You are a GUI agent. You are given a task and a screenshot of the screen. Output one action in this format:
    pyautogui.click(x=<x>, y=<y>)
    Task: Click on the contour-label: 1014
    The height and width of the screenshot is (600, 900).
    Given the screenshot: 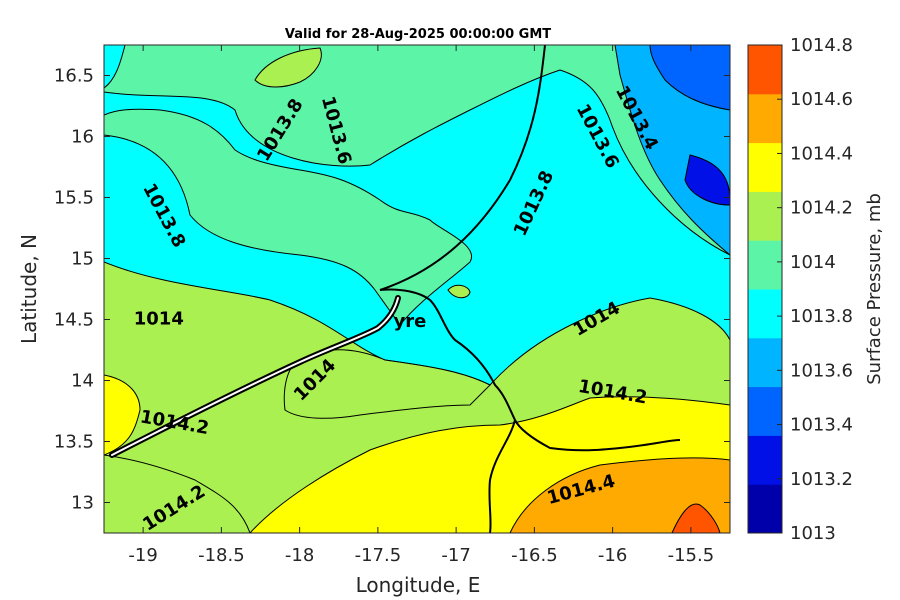 What is the action you would take?
    pyautogui.click(x=159, y=319)
    